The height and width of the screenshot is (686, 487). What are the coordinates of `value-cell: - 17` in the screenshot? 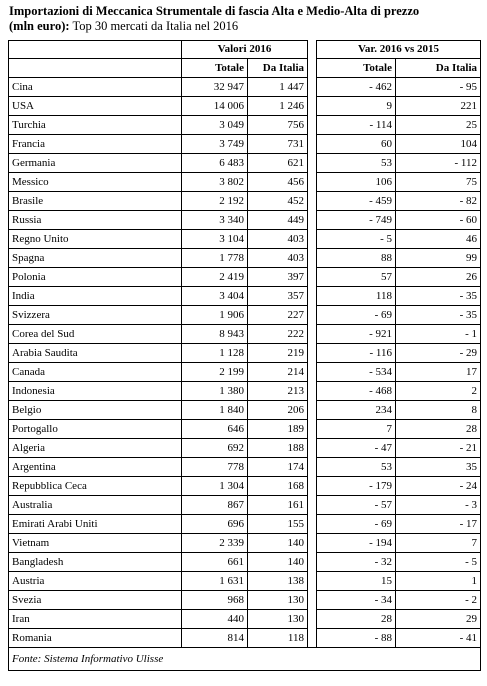 It's located at (438, 524).